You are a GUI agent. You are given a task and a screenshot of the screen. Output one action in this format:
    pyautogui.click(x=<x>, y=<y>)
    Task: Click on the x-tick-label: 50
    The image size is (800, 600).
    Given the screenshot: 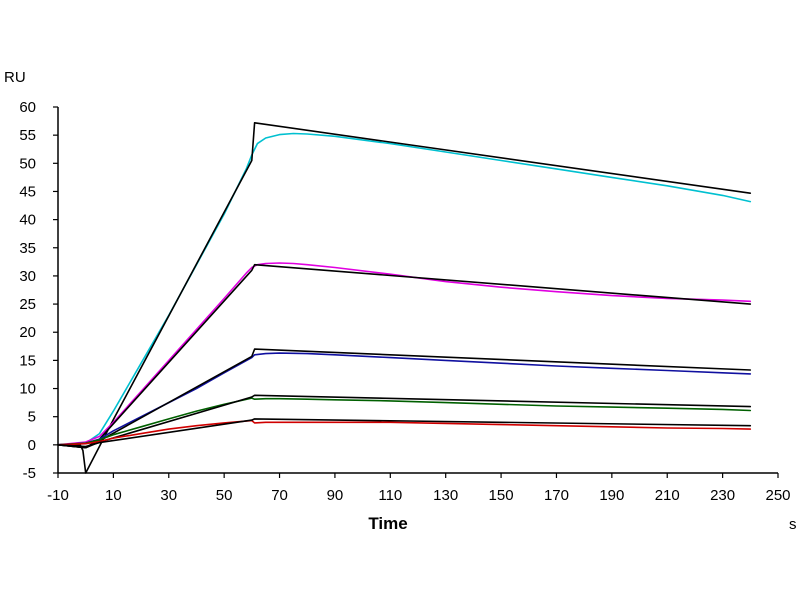 What is the action you would take?
    pyautogui.click(x=224, y=495)
    